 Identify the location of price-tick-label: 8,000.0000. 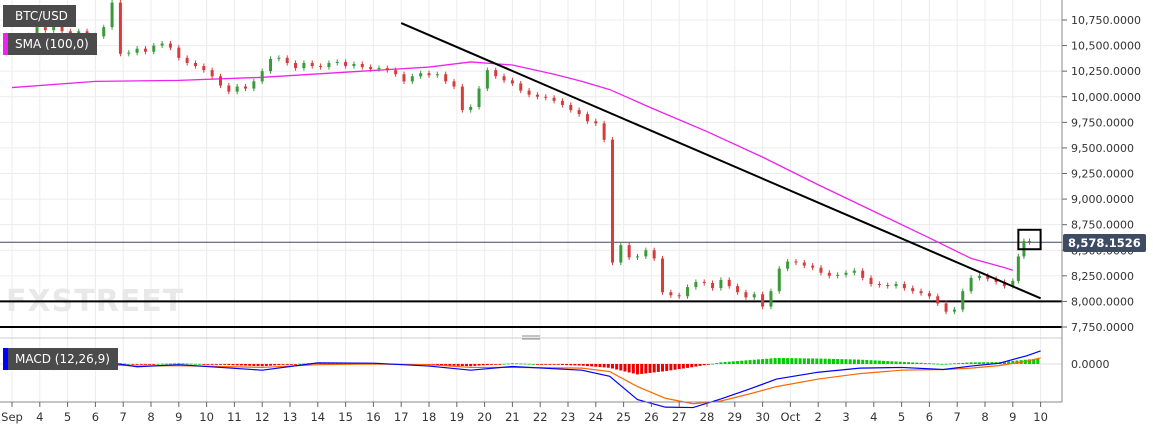
(1102, 301).